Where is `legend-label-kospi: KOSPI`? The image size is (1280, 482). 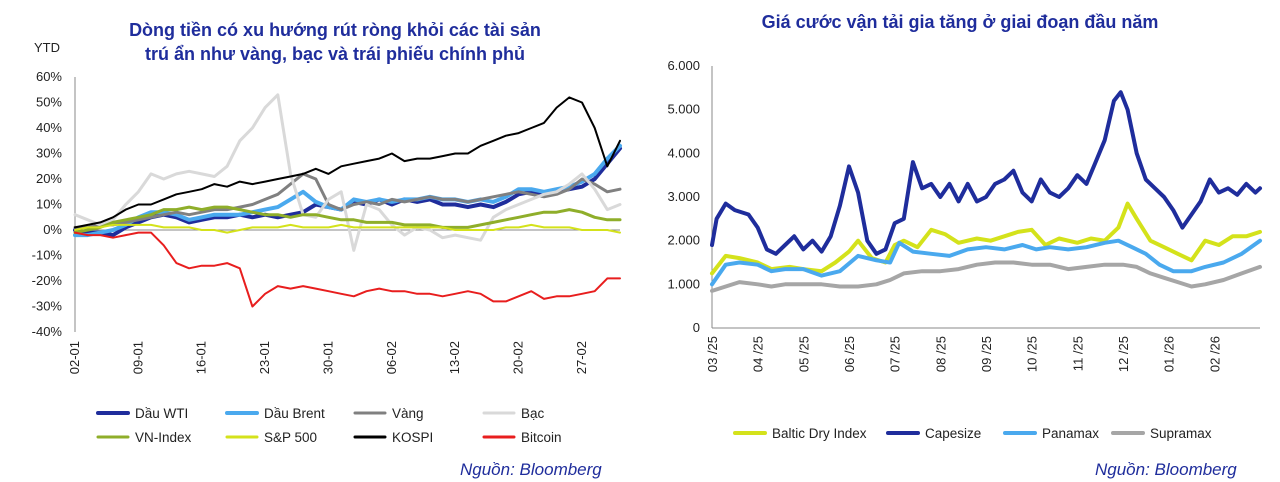
legend-label-kospi: KOSPI is located at coordinates (412, 437).